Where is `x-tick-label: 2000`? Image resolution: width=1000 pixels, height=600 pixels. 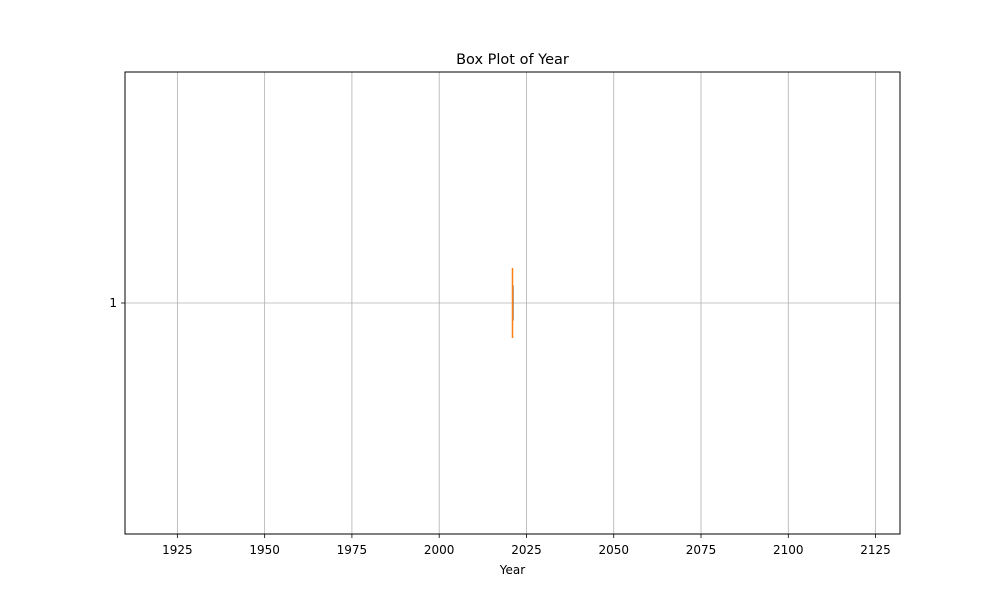 x-tick-label: 2000 is located at coordinates (439, 550).